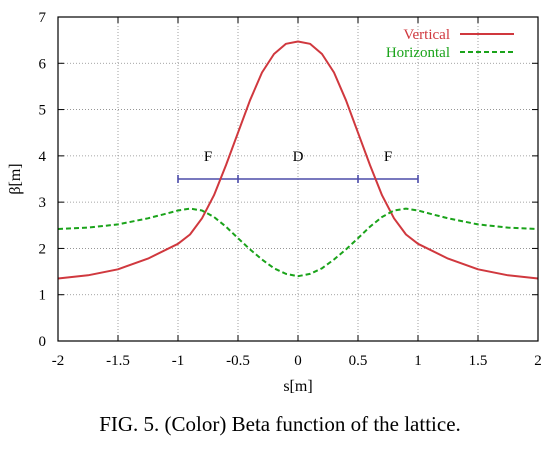 The height and width of the screenshot is (450, 560). Describe the element at coordinates (450, 44) in the screenshot. I see `legend: Vertical Horizontal` at that location.